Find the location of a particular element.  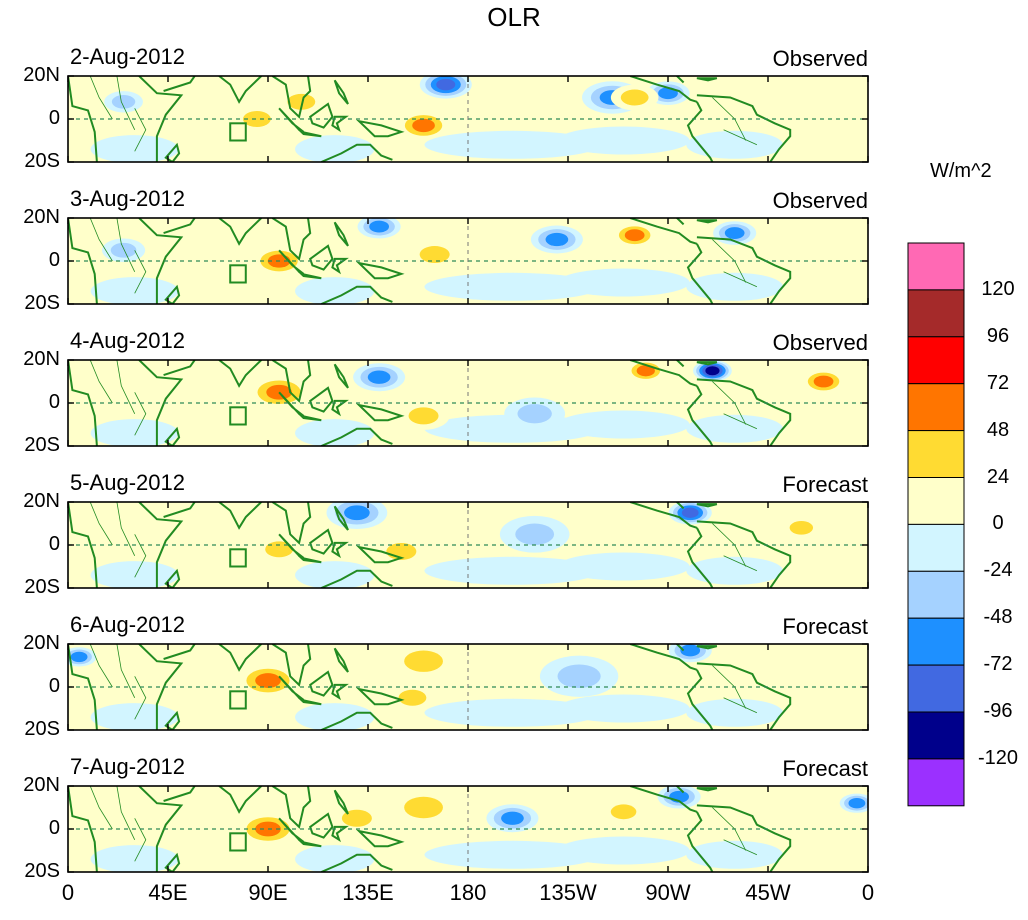

x-tick-label: 135E is located at coordinates (368, 892).